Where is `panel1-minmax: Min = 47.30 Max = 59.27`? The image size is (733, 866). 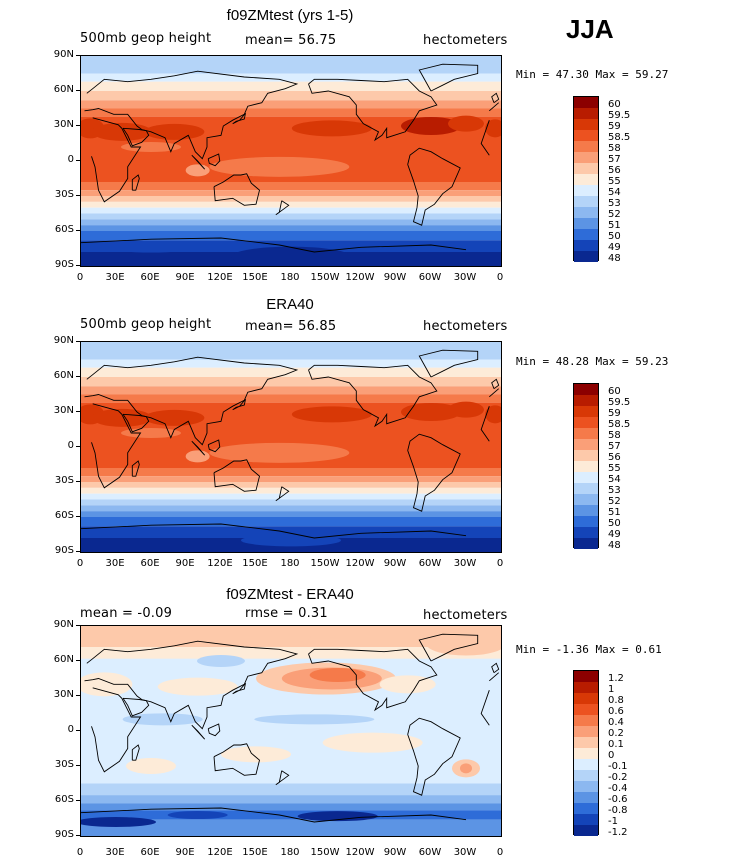 panel1-minmax: Min = 47.30 Max = 59.27 is located at coordinates (592, 74).